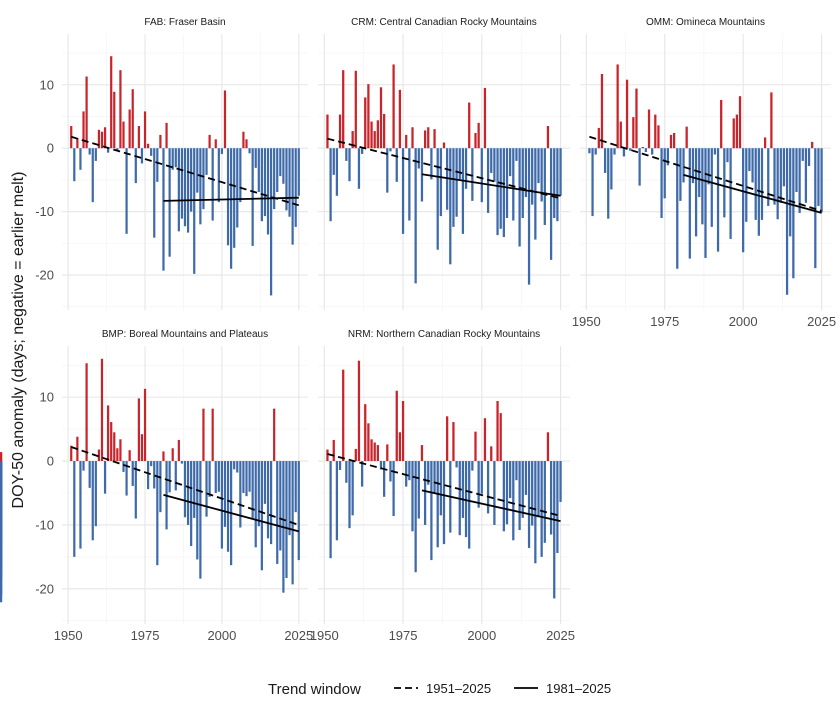 This screenshot has width=840, height=720. I want to click on x-tick-label: 1975, so click(664, 321).